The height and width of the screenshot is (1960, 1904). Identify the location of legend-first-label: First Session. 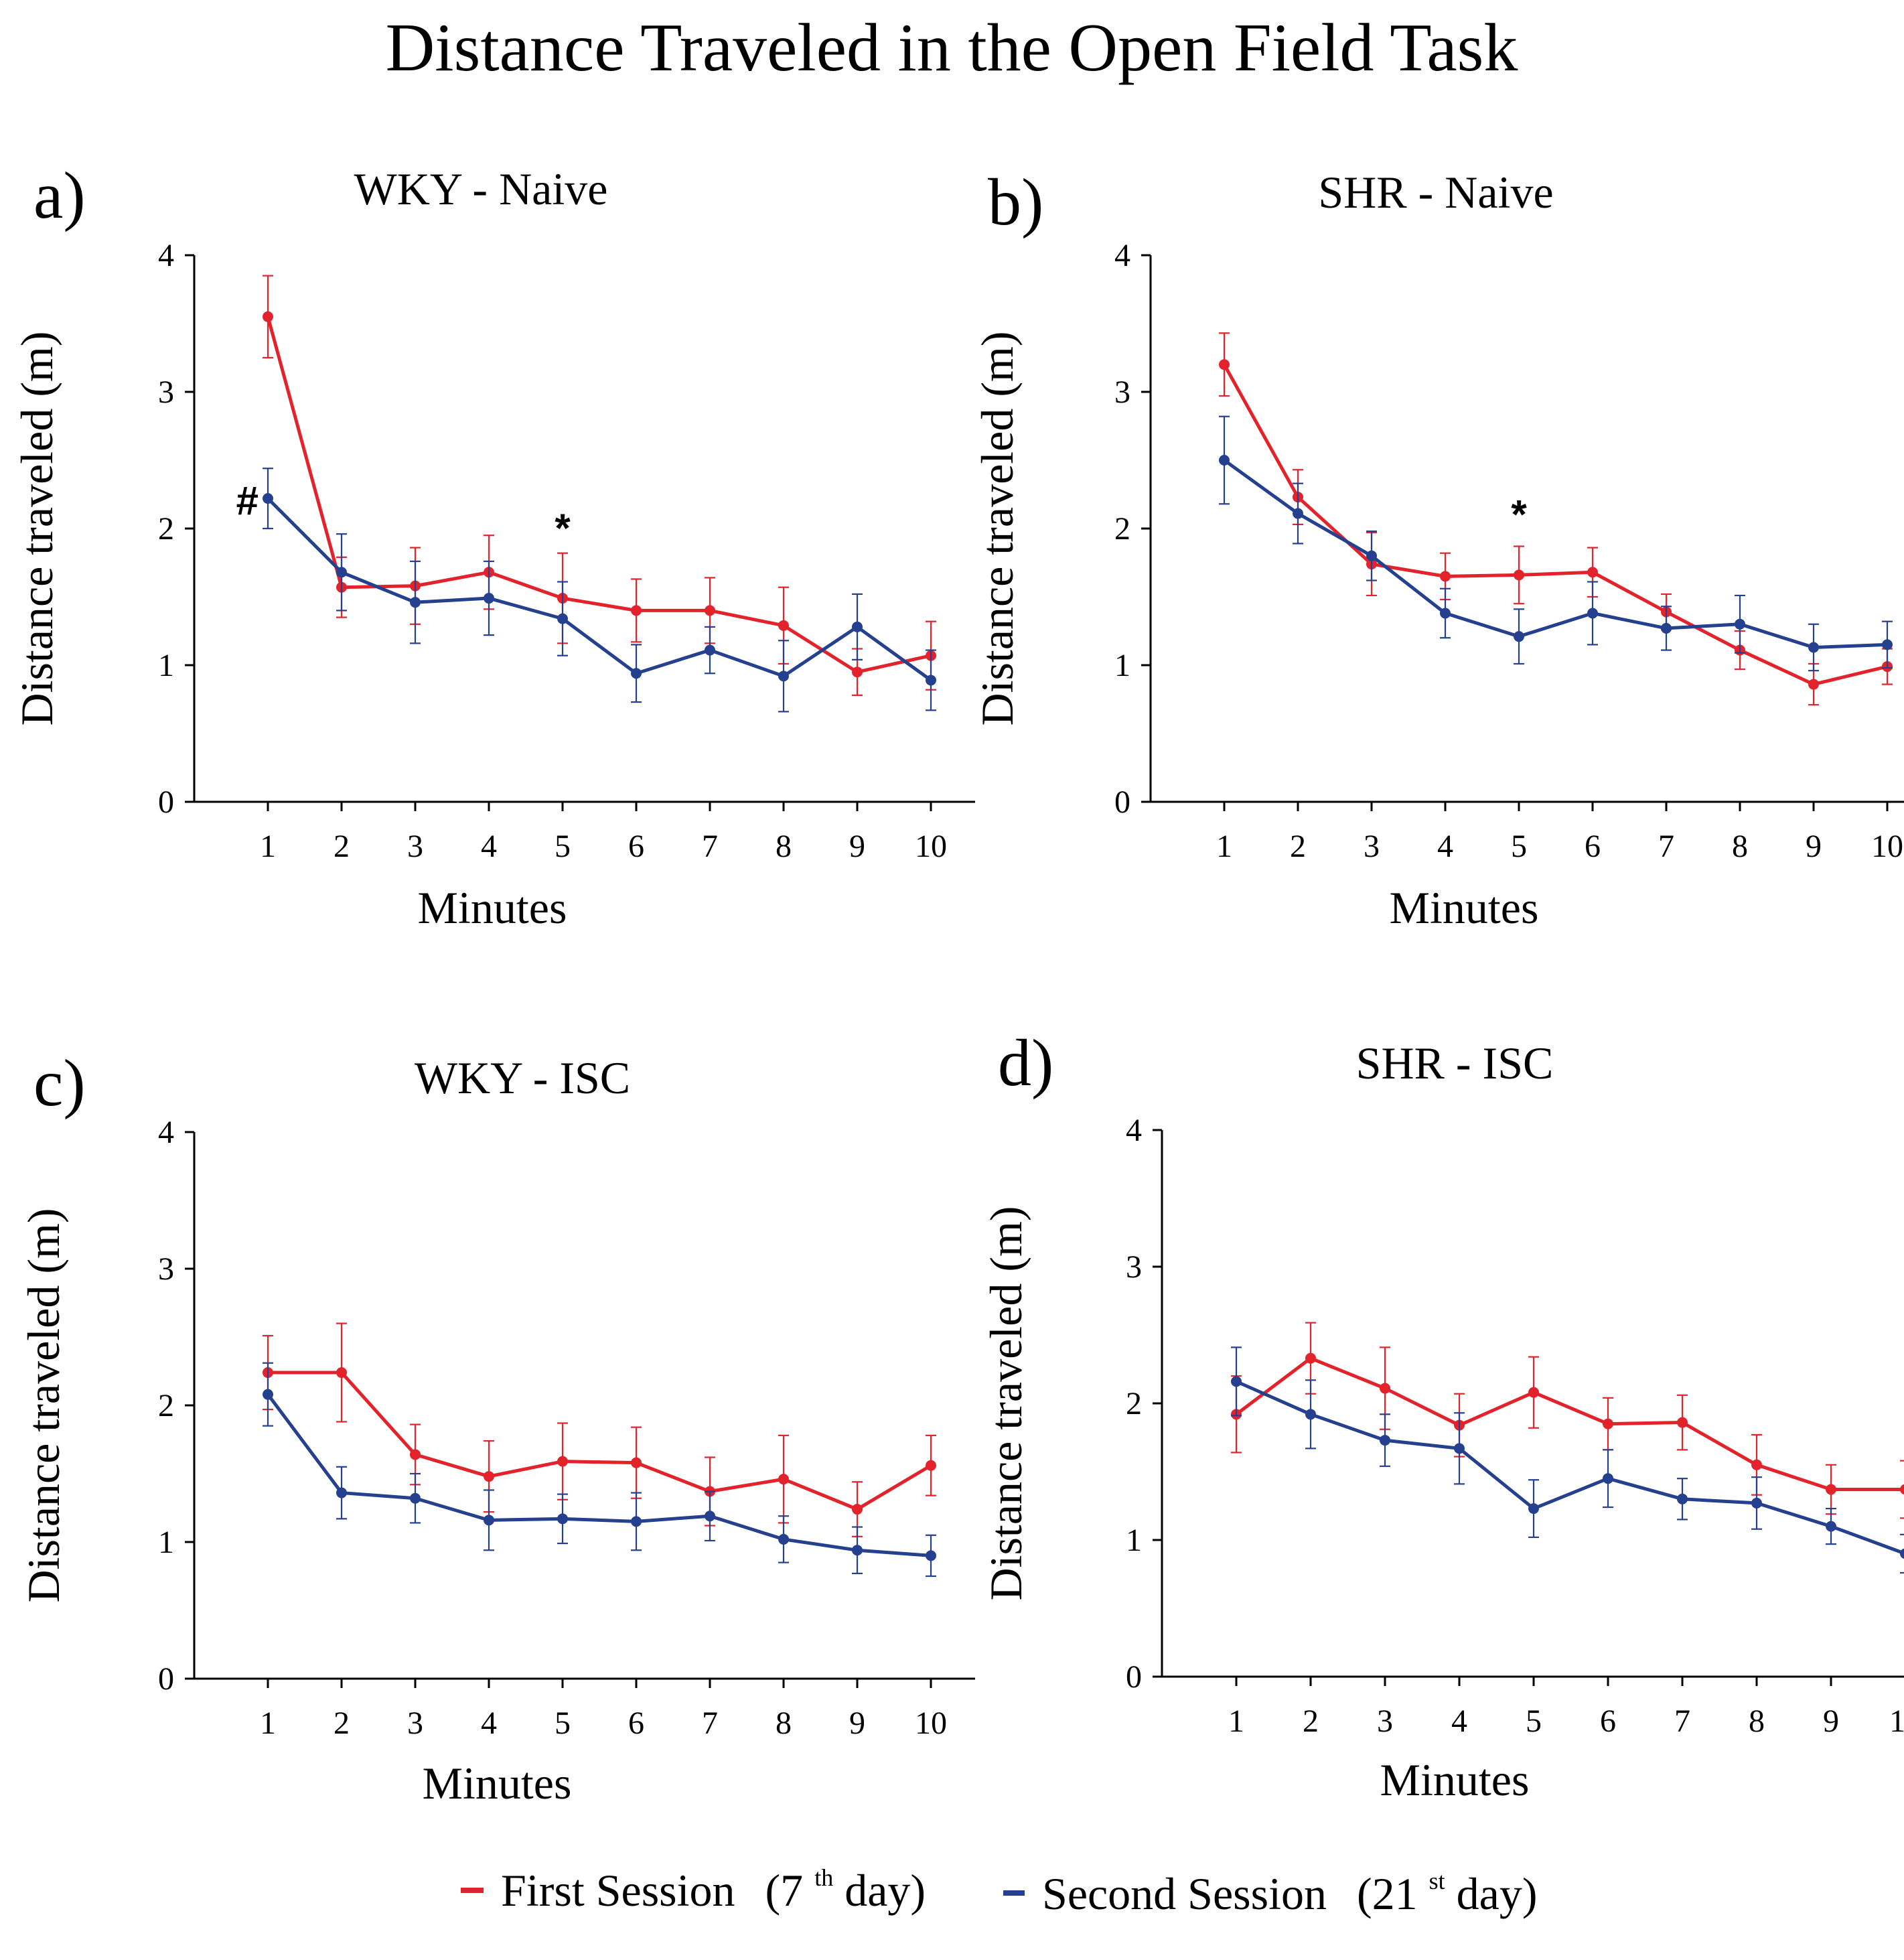
(618, 1891).